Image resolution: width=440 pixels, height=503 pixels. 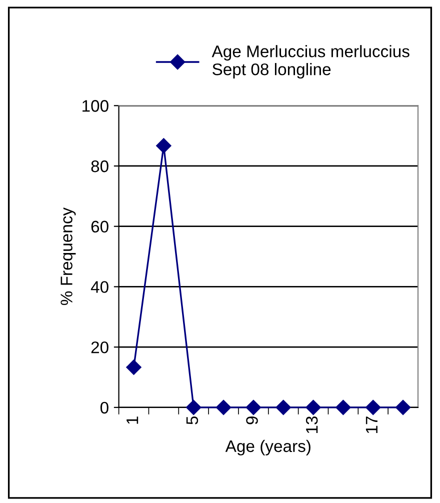 What do you see at coordinates (99, 287) in the screenshot?
I see `y-tick-label: 40` at bounding box center [99, 287].